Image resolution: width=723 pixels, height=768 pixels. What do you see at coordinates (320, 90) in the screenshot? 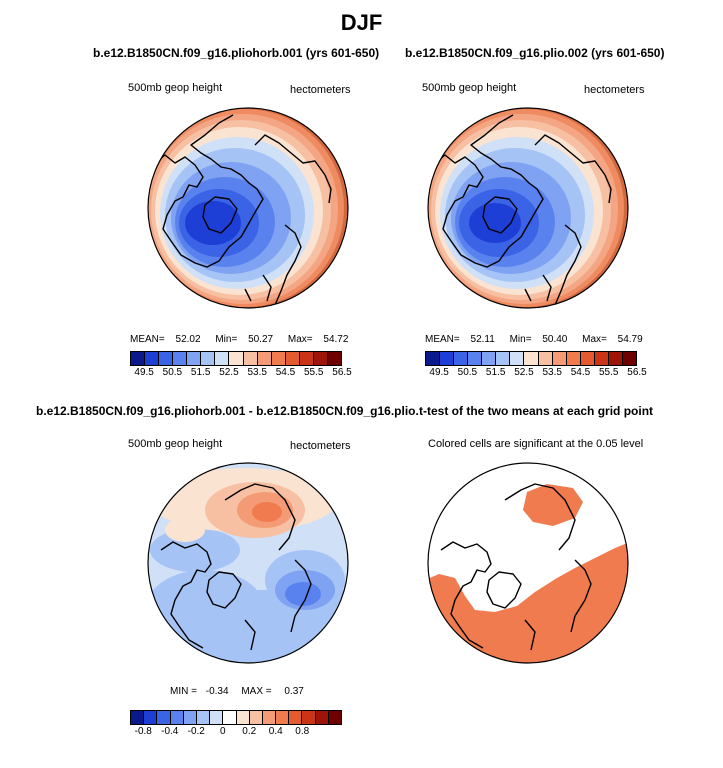
I see `panel-1-units-label: hectometers` at bounding box center [320, 90].